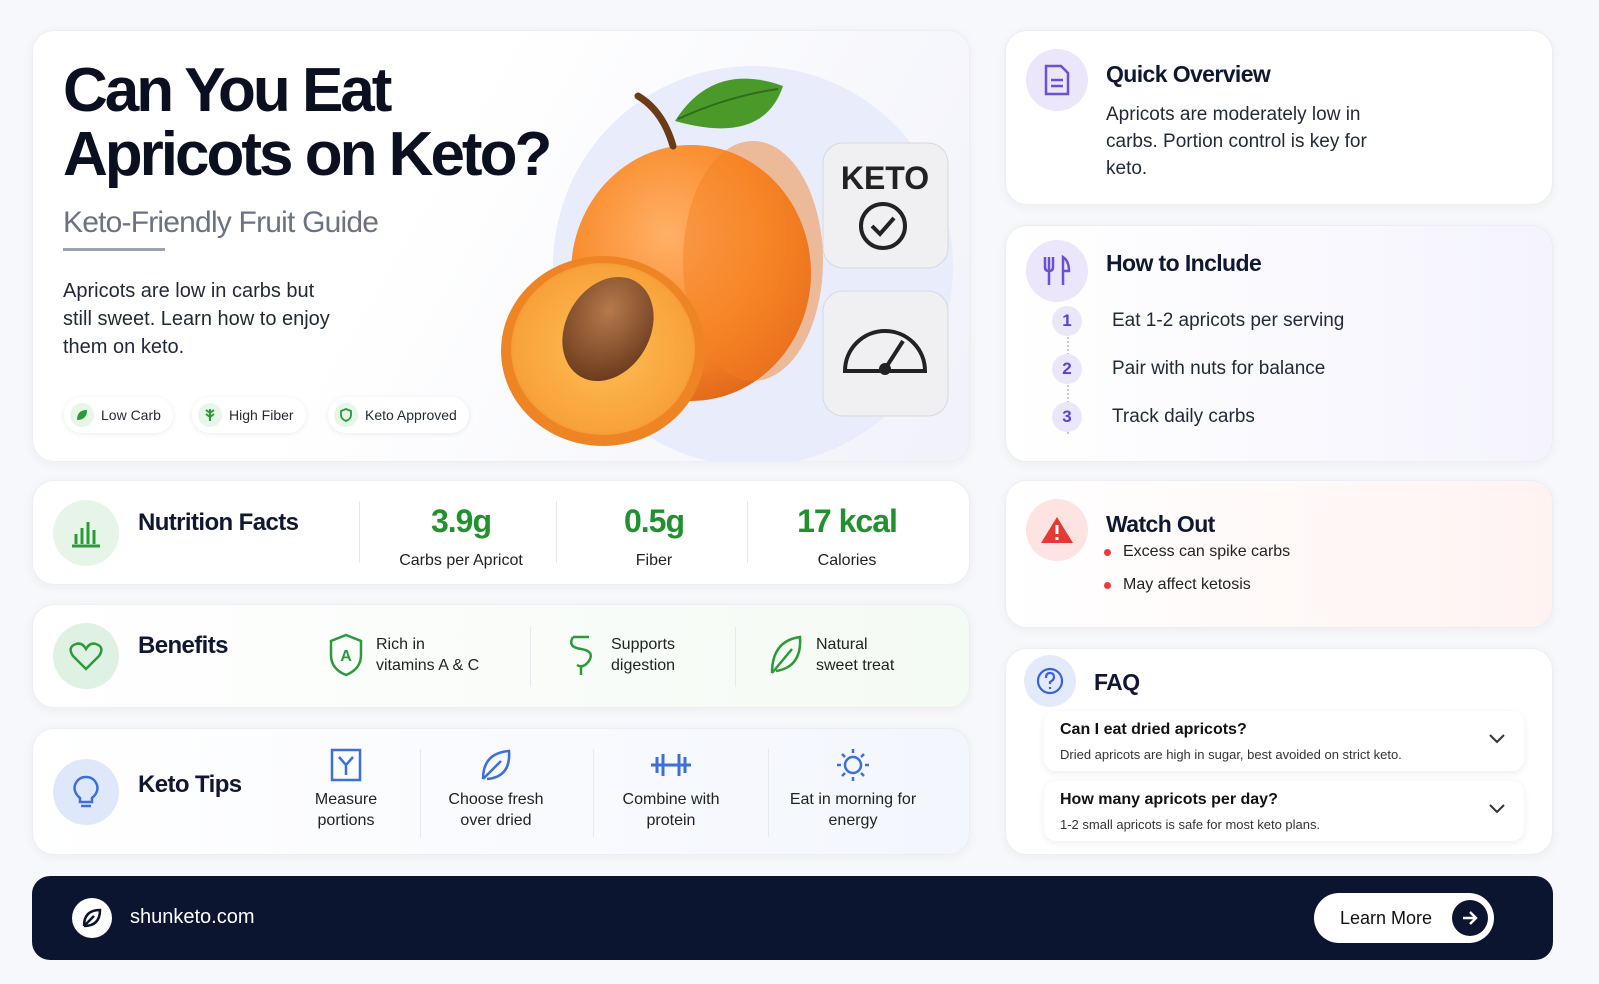 The width and height of the screenshot is (1599, 984). I want to click on step: 3 Track daily carbs, so click(1153, 417).